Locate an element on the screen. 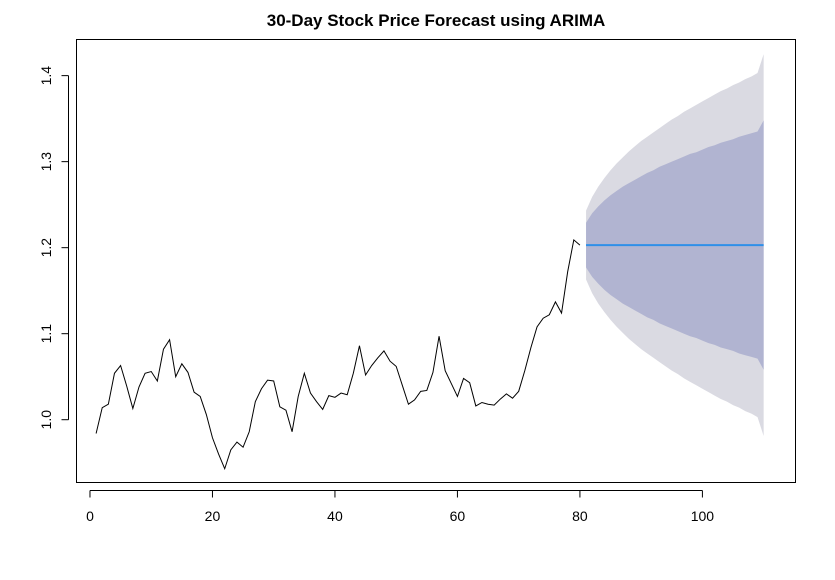  x-tick-label: 0 is located at coordinates (90, 516).